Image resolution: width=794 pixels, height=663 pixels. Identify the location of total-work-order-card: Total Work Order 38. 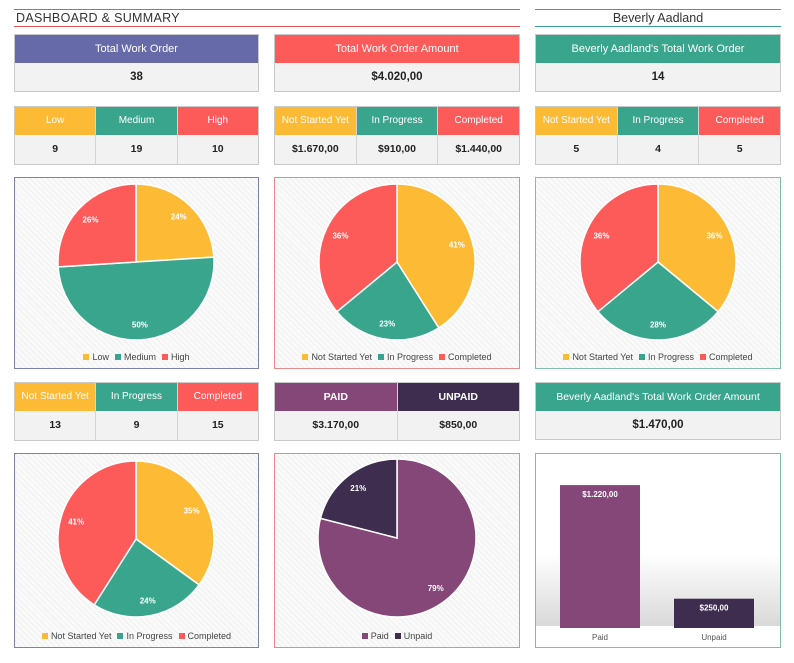
(136, 63).